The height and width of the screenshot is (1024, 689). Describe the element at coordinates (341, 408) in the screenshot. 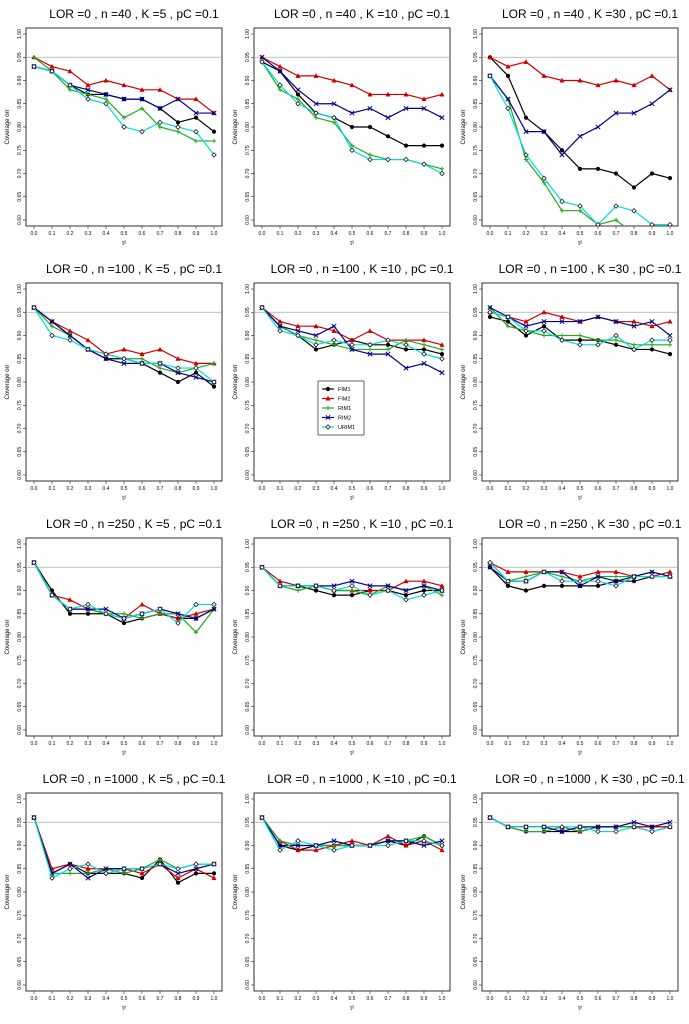

I see `legend: FIM1 FIM2 RIM1 RIM2 URIM1` at that location.